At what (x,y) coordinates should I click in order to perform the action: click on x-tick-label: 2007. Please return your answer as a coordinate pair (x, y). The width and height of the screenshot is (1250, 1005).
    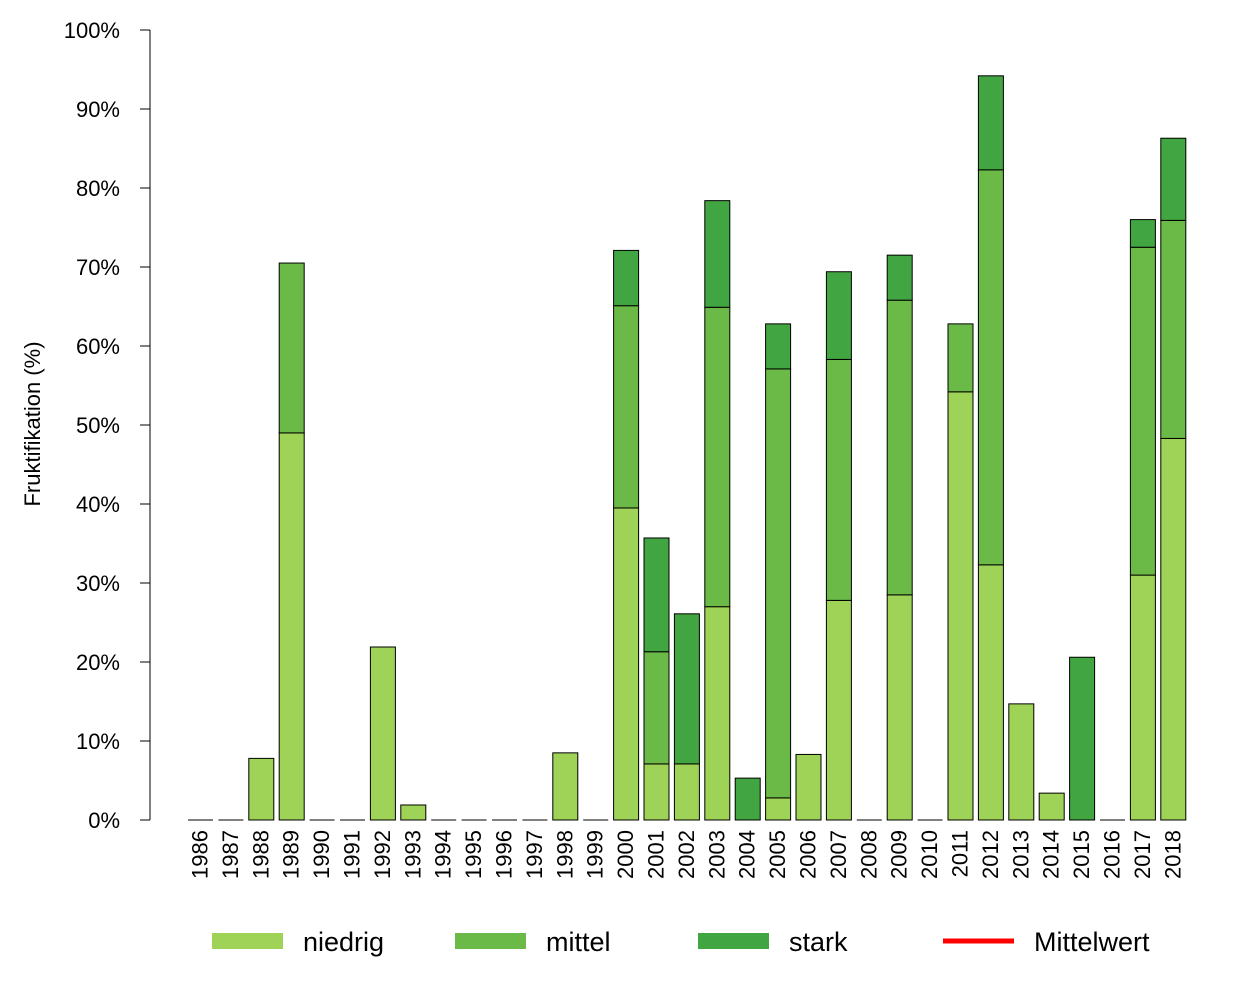
    Looking at the image, I should click on (838, 854).